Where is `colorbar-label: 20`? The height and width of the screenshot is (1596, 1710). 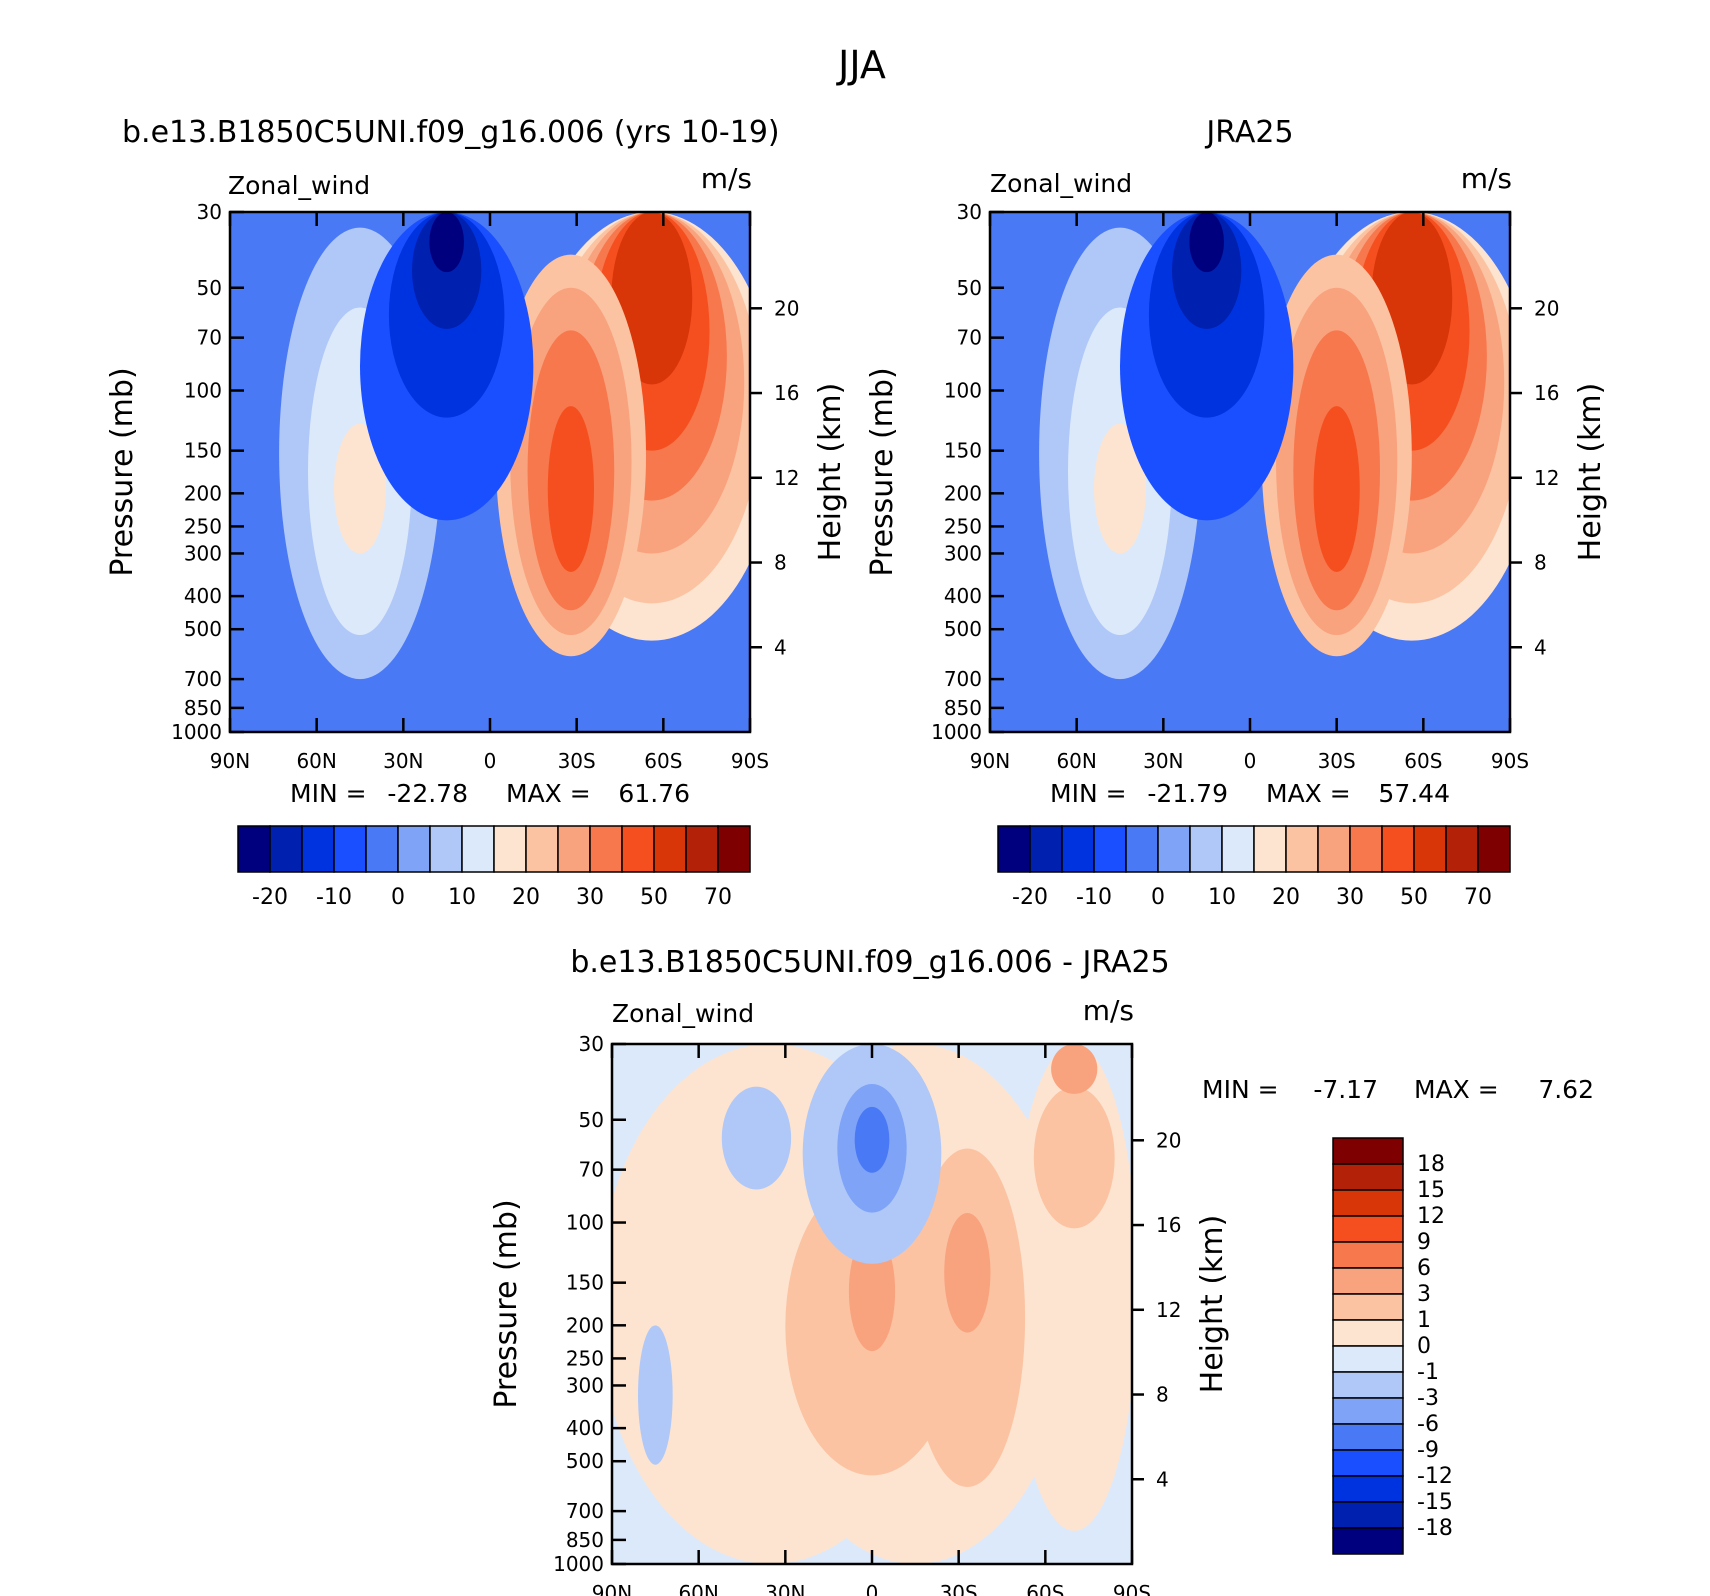
colorbar-label: 20 is located at coordinates (526, 897).